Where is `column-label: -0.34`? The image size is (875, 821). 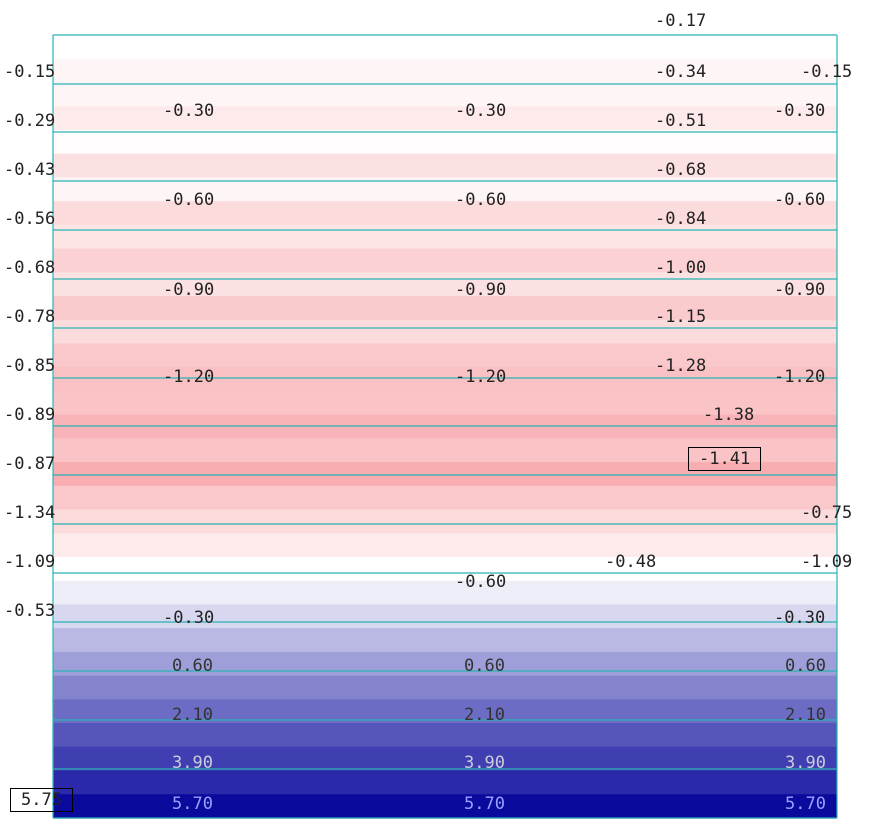
column-label: -0.34 is located at coordinates (681, 72).